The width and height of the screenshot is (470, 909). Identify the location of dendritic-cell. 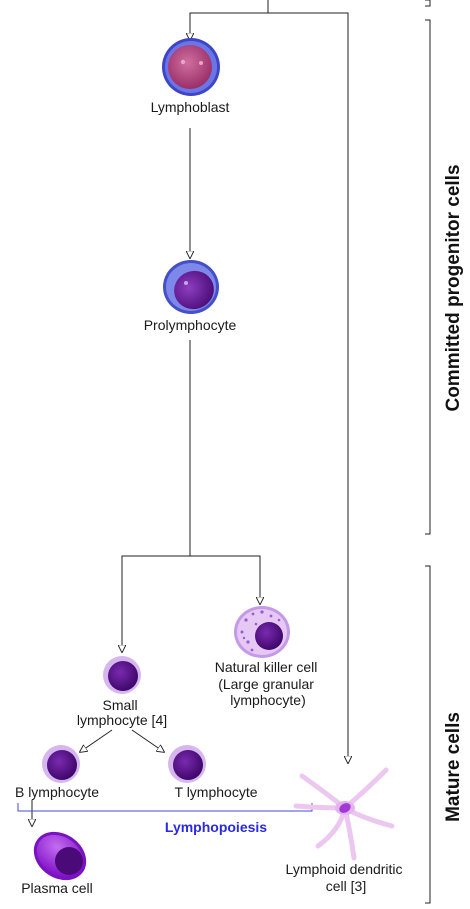
(344, 814).